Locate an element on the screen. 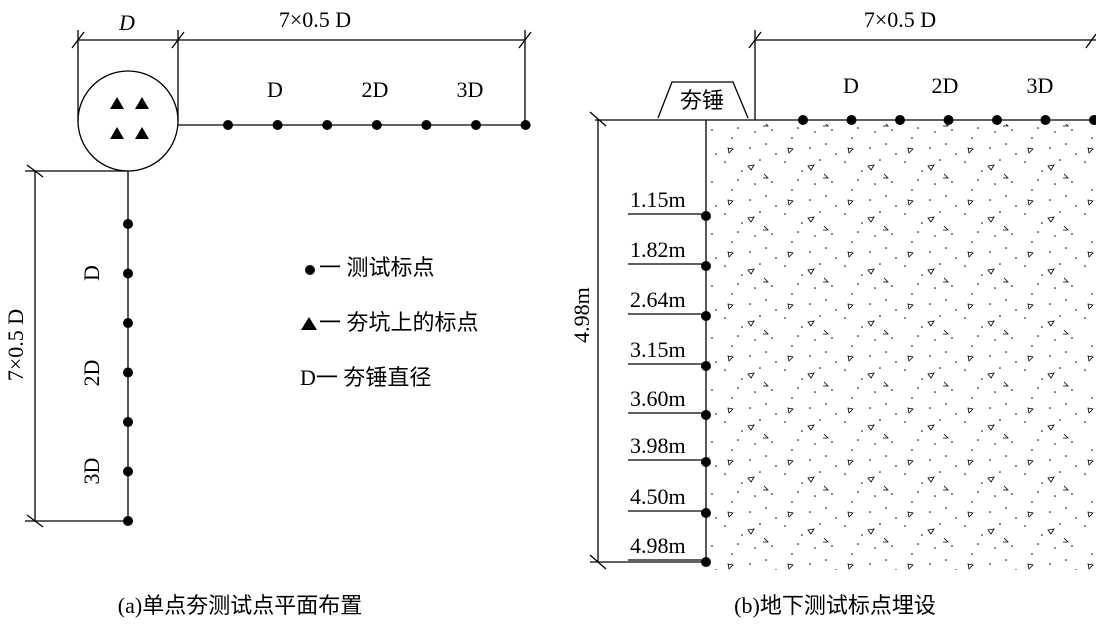 The width and height of the screenshot is (1096, 637). depth-label: 1.82m is located at coordinates (658, 249).